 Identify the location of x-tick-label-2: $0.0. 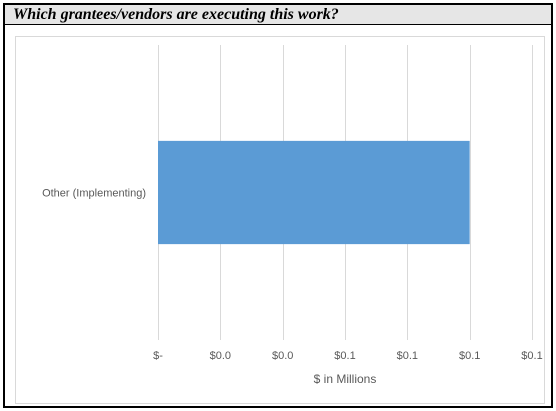
(282, 356).